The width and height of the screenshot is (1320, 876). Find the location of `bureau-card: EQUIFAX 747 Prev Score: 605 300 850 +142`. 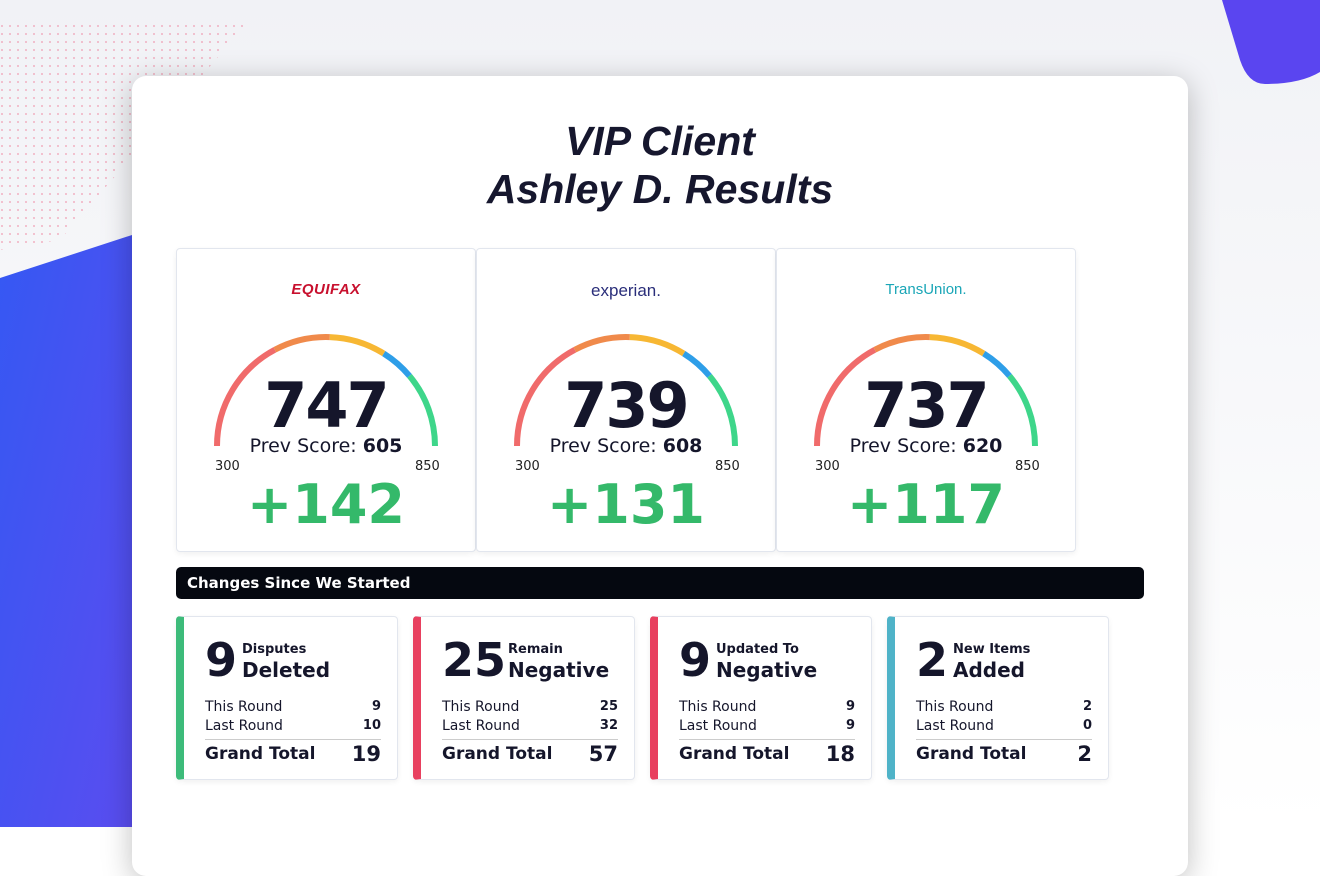

bureau-card: EQUIFAX 747 Prev Score: 605 300 850 +142 is located at coordinates (326, 400).